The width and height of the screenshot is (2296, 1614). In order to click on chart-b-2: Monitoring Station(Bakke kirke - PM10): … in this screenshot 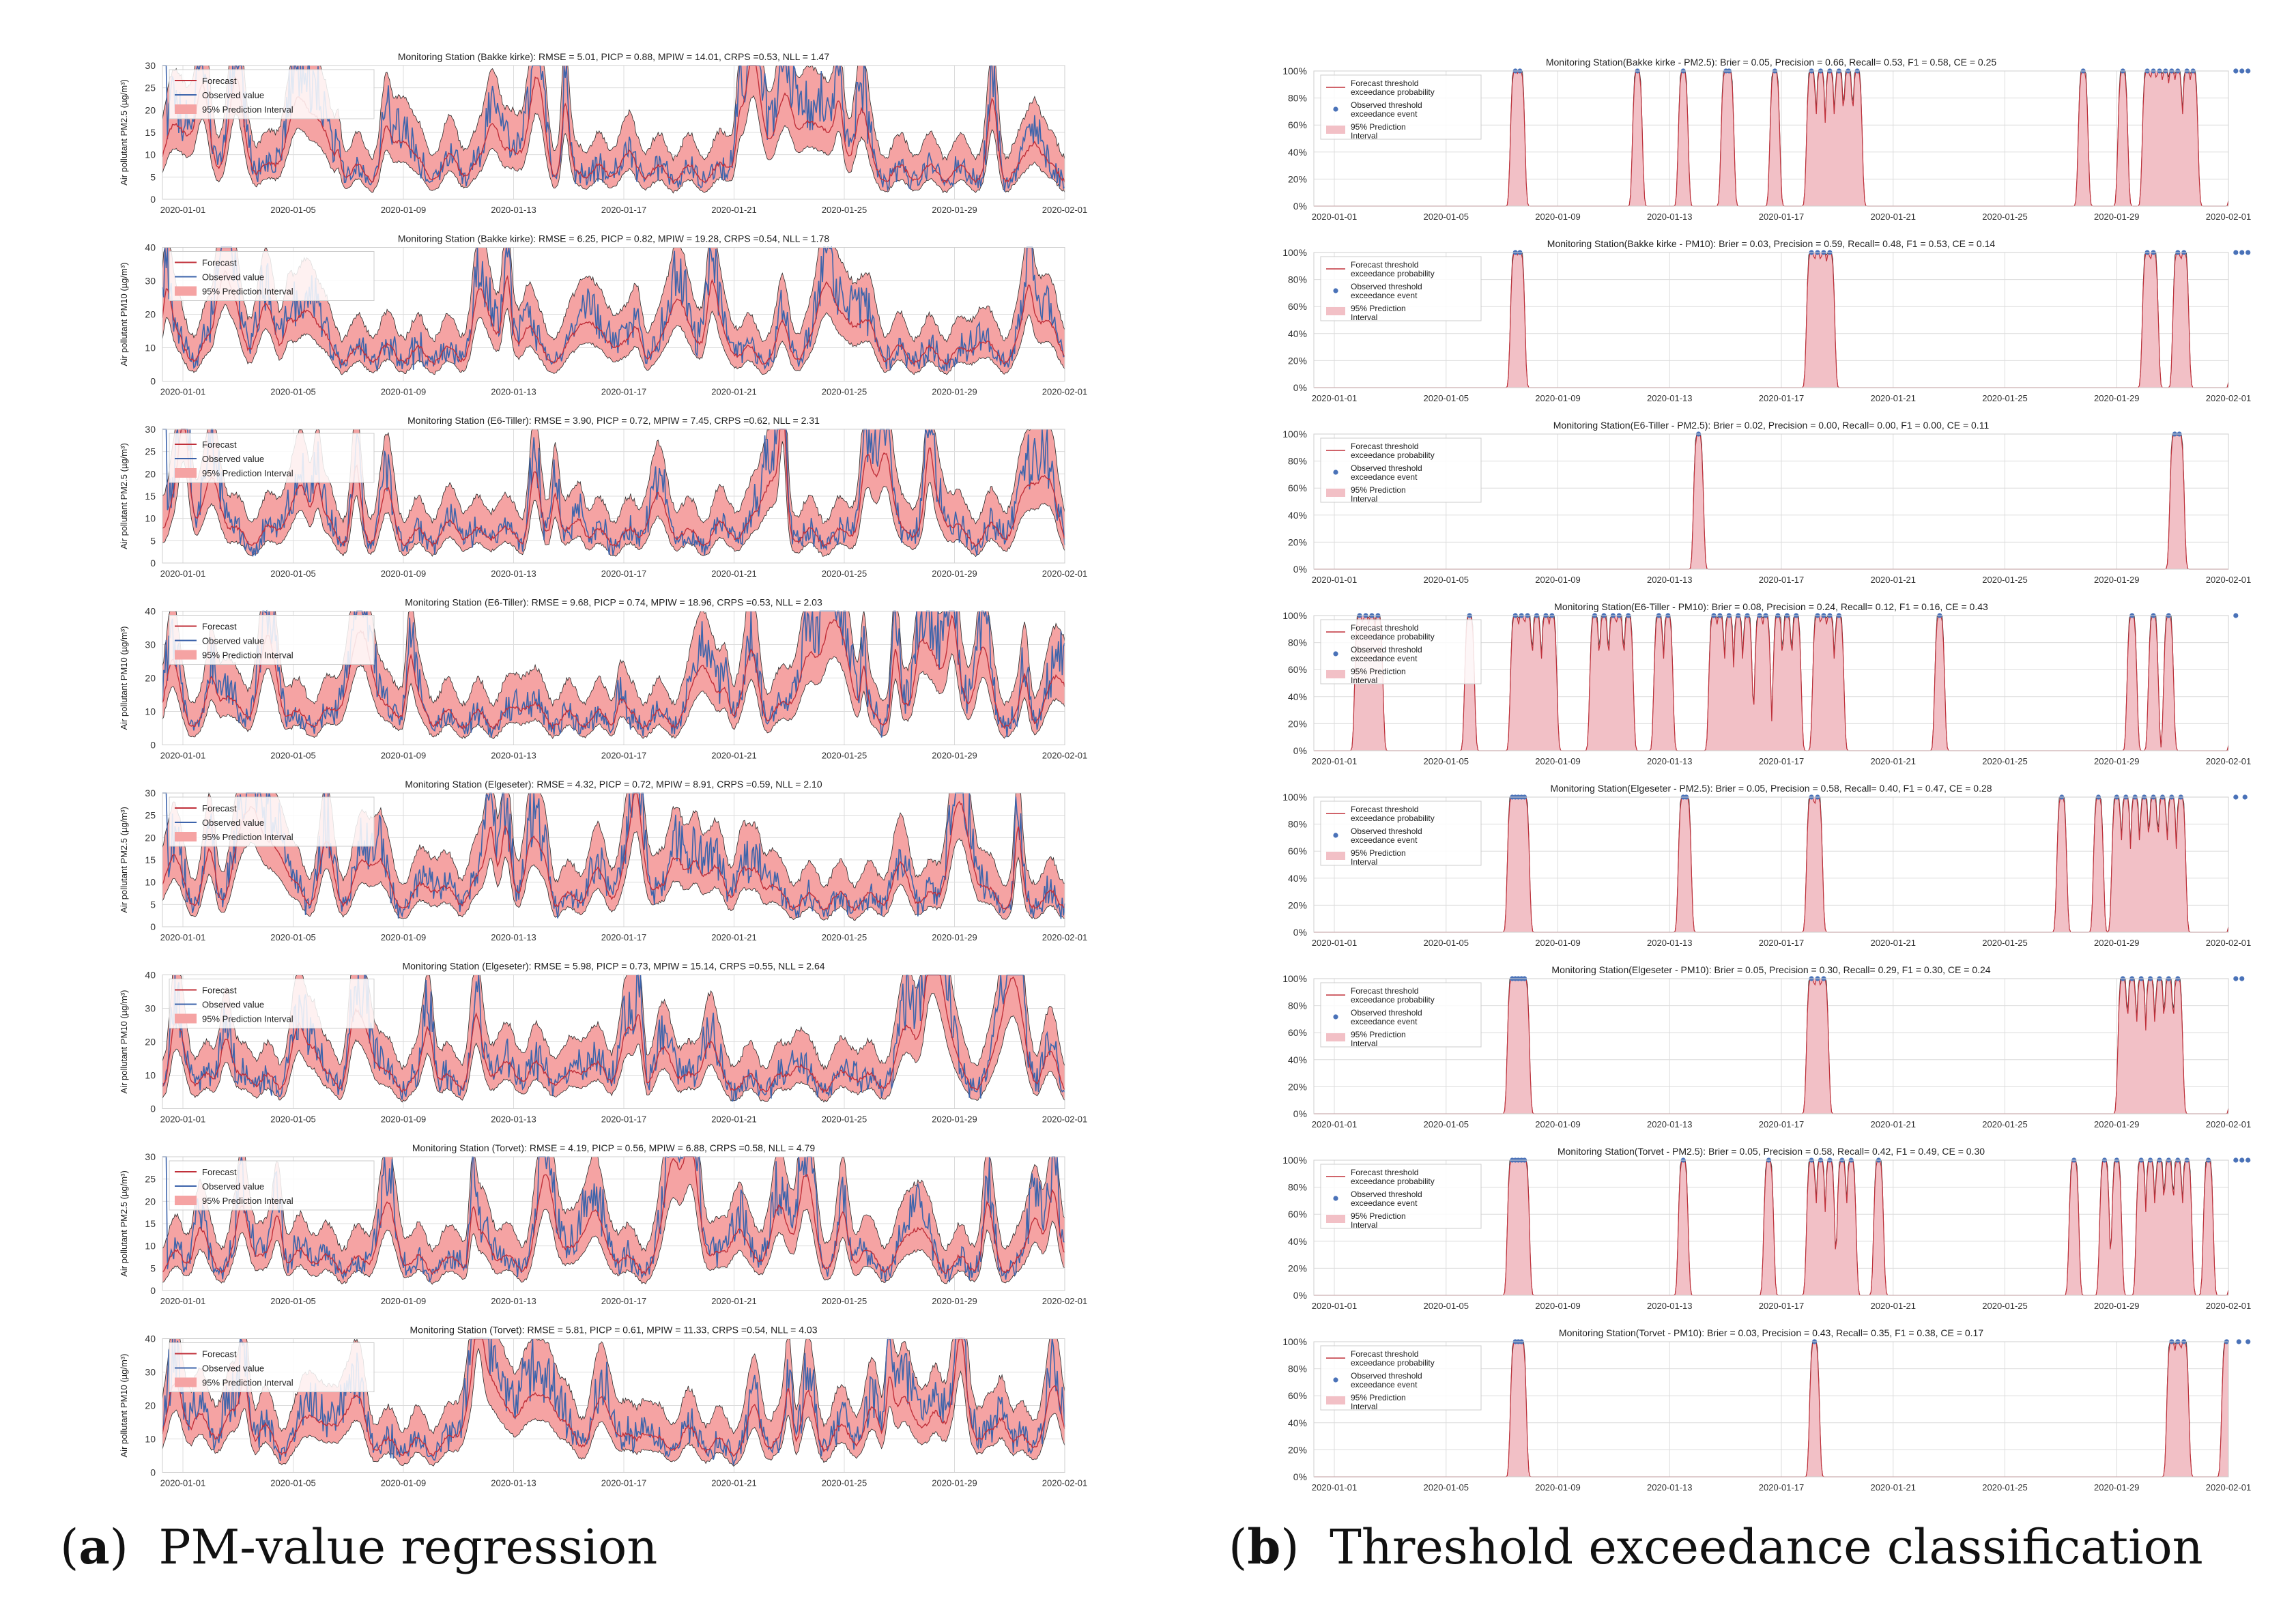, I will do `click(1766, 320)`.